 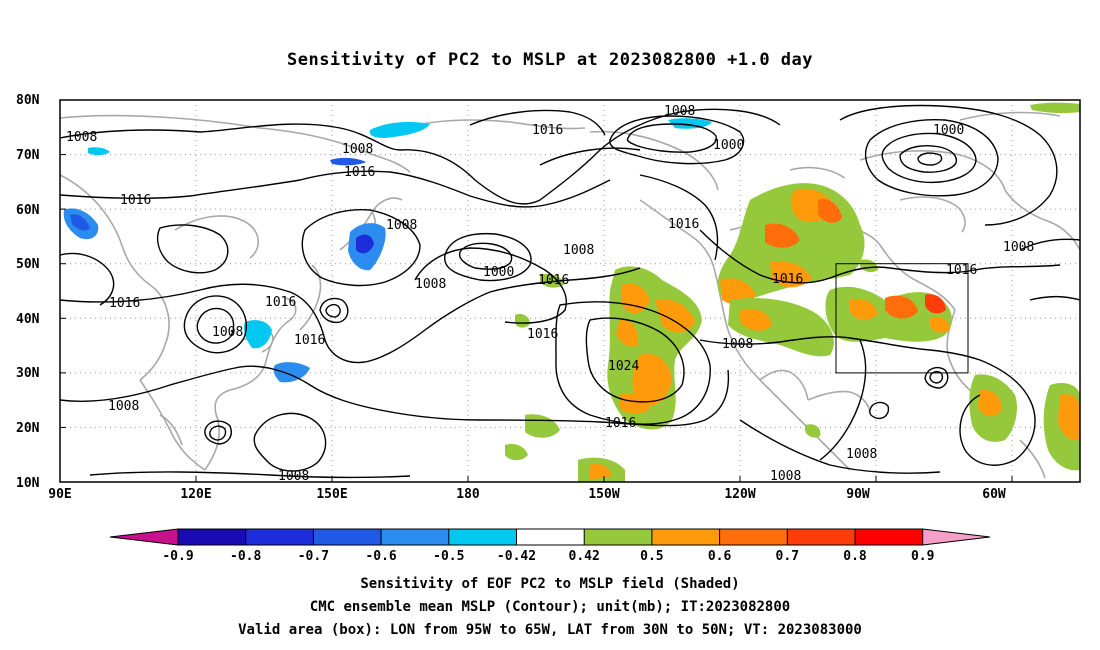 What do you see at coordinates (177, 556) in the screenshot?
I see `colorbar-tick-label: -0.9` at bounding box center [177, 556].